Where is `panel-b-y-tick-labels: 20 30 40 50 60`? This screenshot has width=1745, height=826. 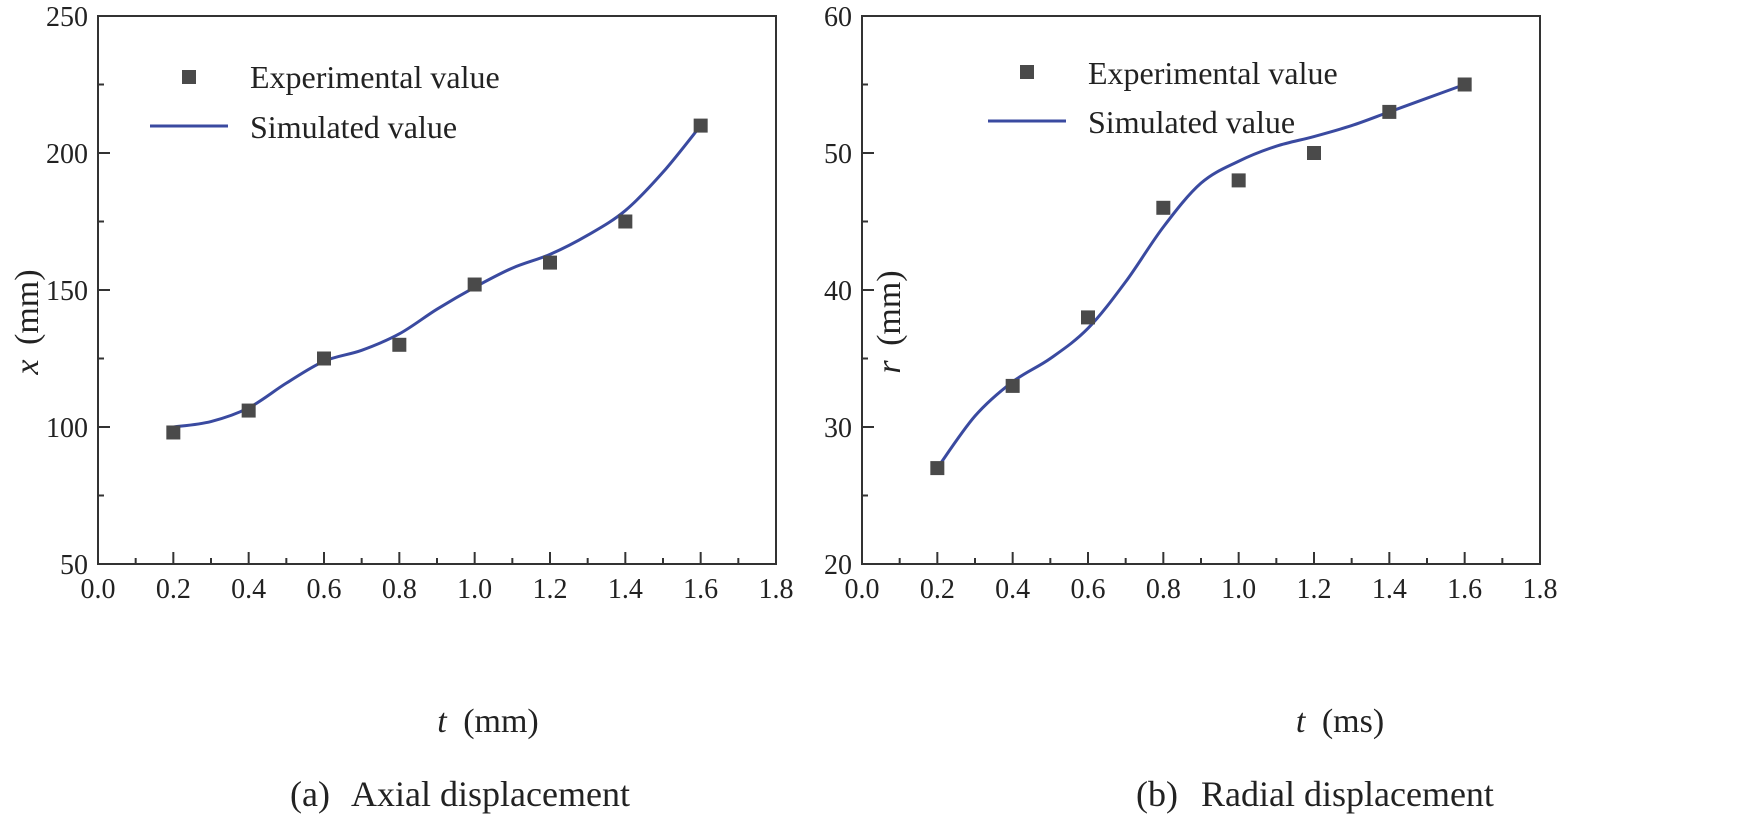 panel-b-y-tick-labels: 20 30 40 50 60 is located at coordinates (838, 291).